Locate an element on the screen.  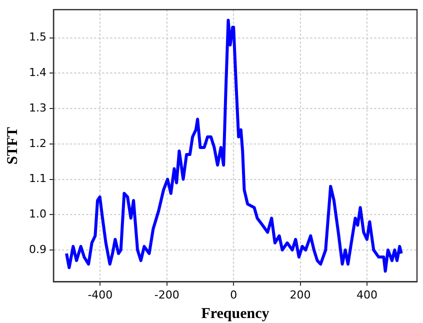
y-tick-label: 1.3 is located at coordinates (37, 107).